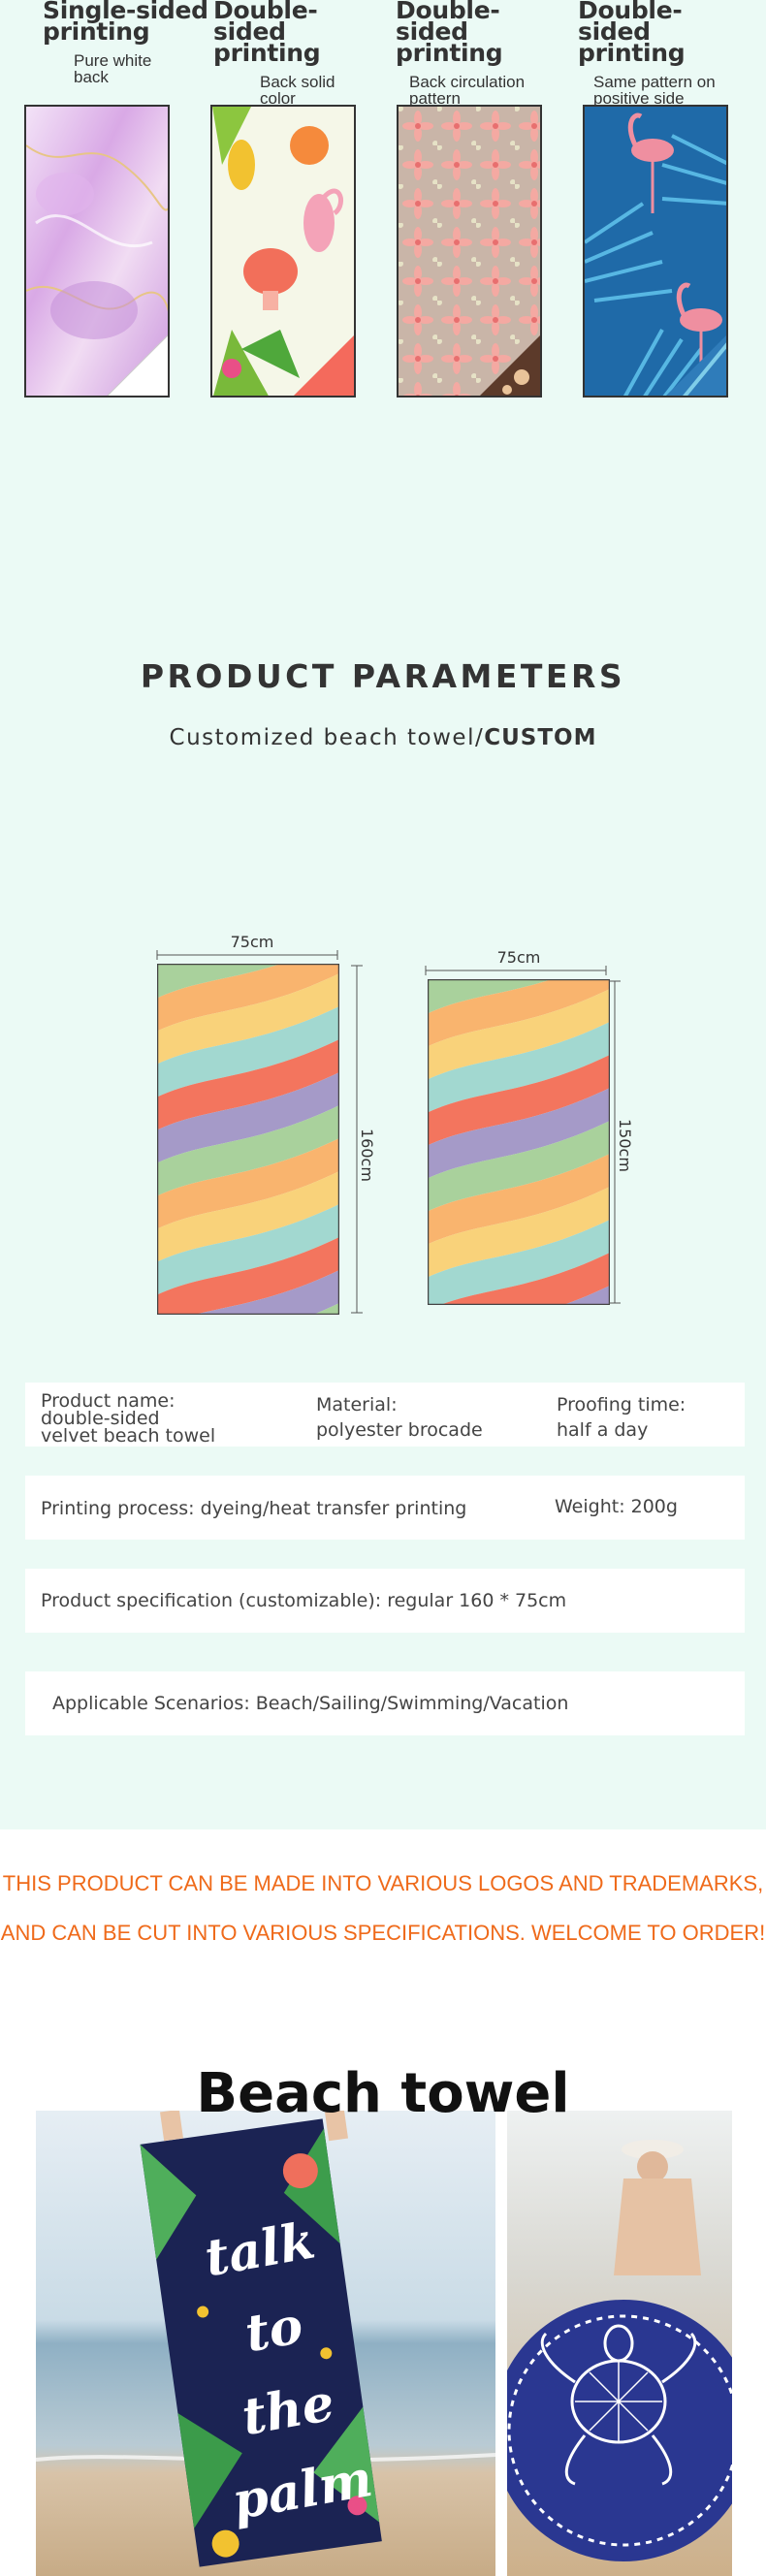 Image resolution: width=766 pixels, height=2576 pixels. What do you see at coordinates (97, 251) in the screenshot?
I see `towel-marble-pattern` at bounding box center [97, 251].